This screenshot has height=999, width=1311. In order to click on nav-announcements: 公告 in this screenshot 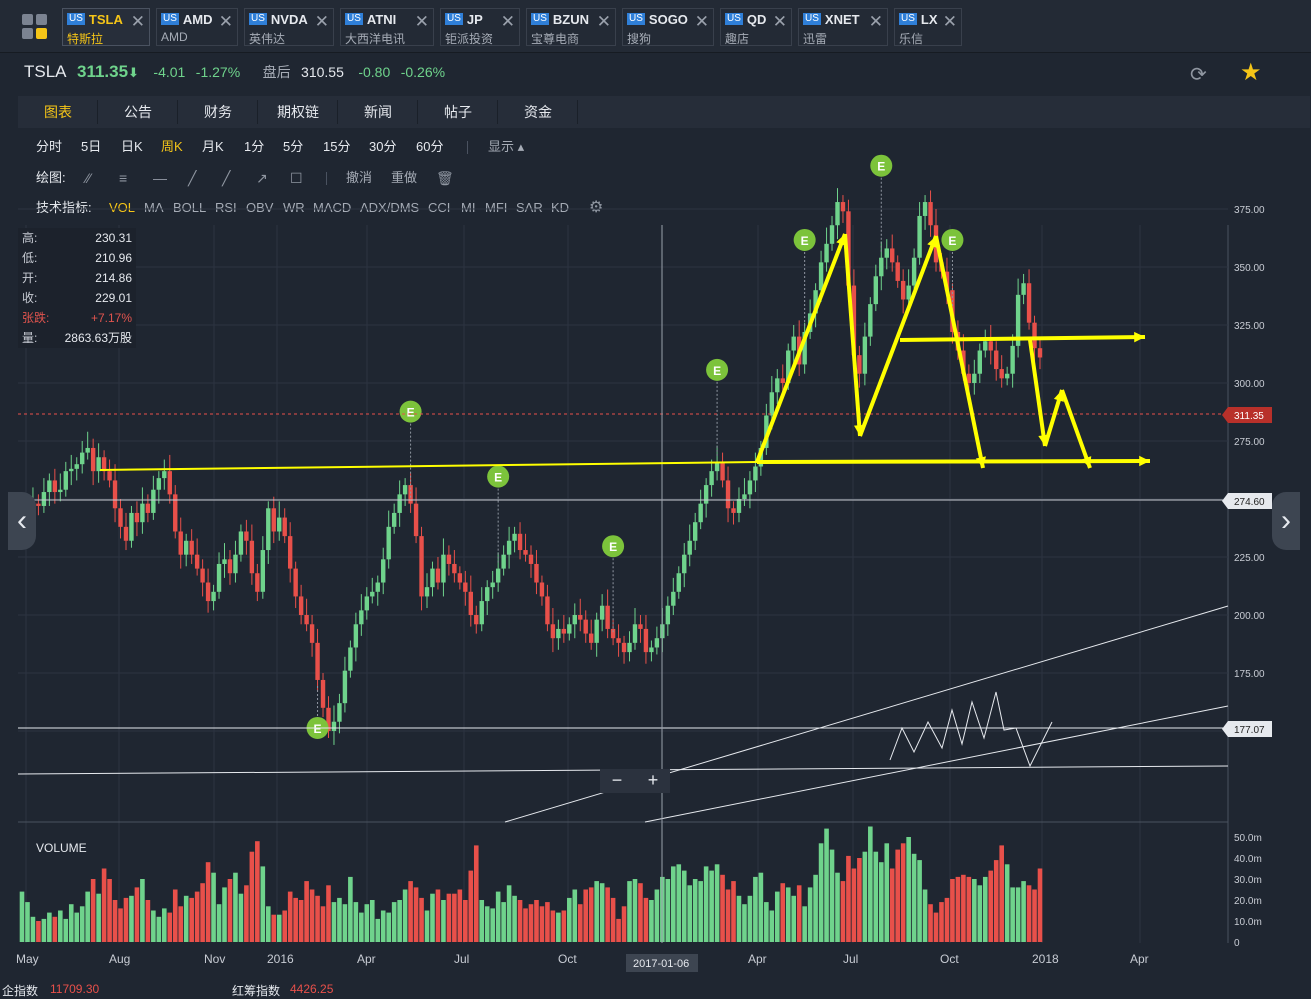, I will do `click(138, 112)`.